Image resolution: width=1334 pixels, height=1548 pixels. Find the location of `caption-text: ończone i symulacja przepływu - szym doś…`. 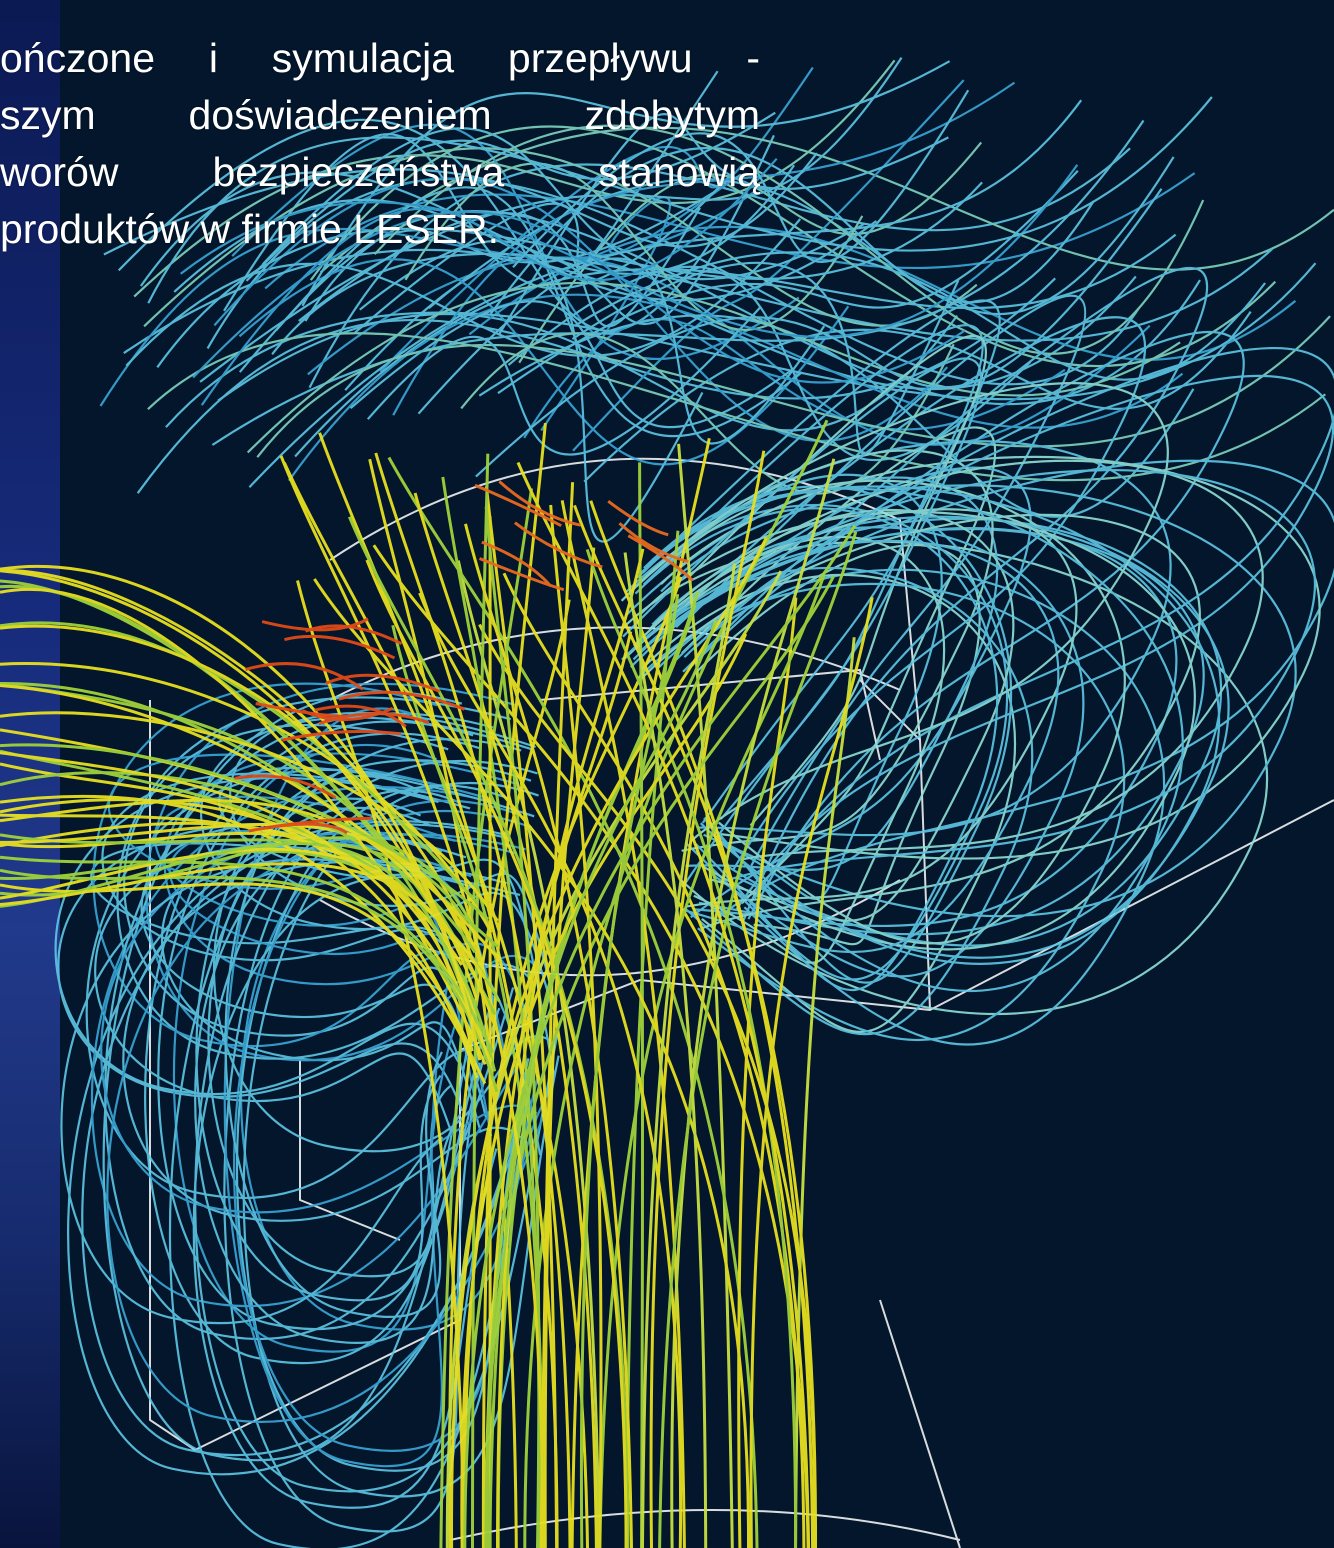

caption-text: ończone i symulacja przepływu - szym doś… is located at coordinates (380, 144).